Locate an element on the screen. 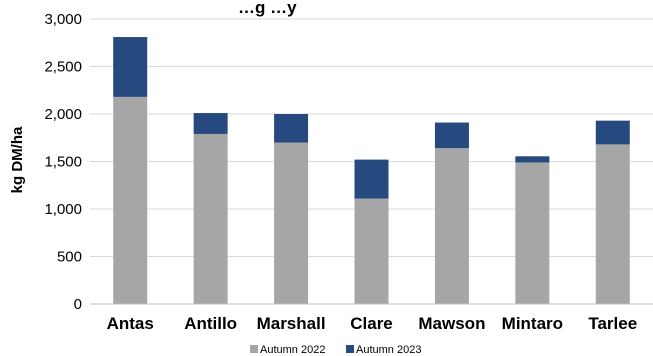  bar-clare-autumn-2023 is located at coordinates (371, 179).